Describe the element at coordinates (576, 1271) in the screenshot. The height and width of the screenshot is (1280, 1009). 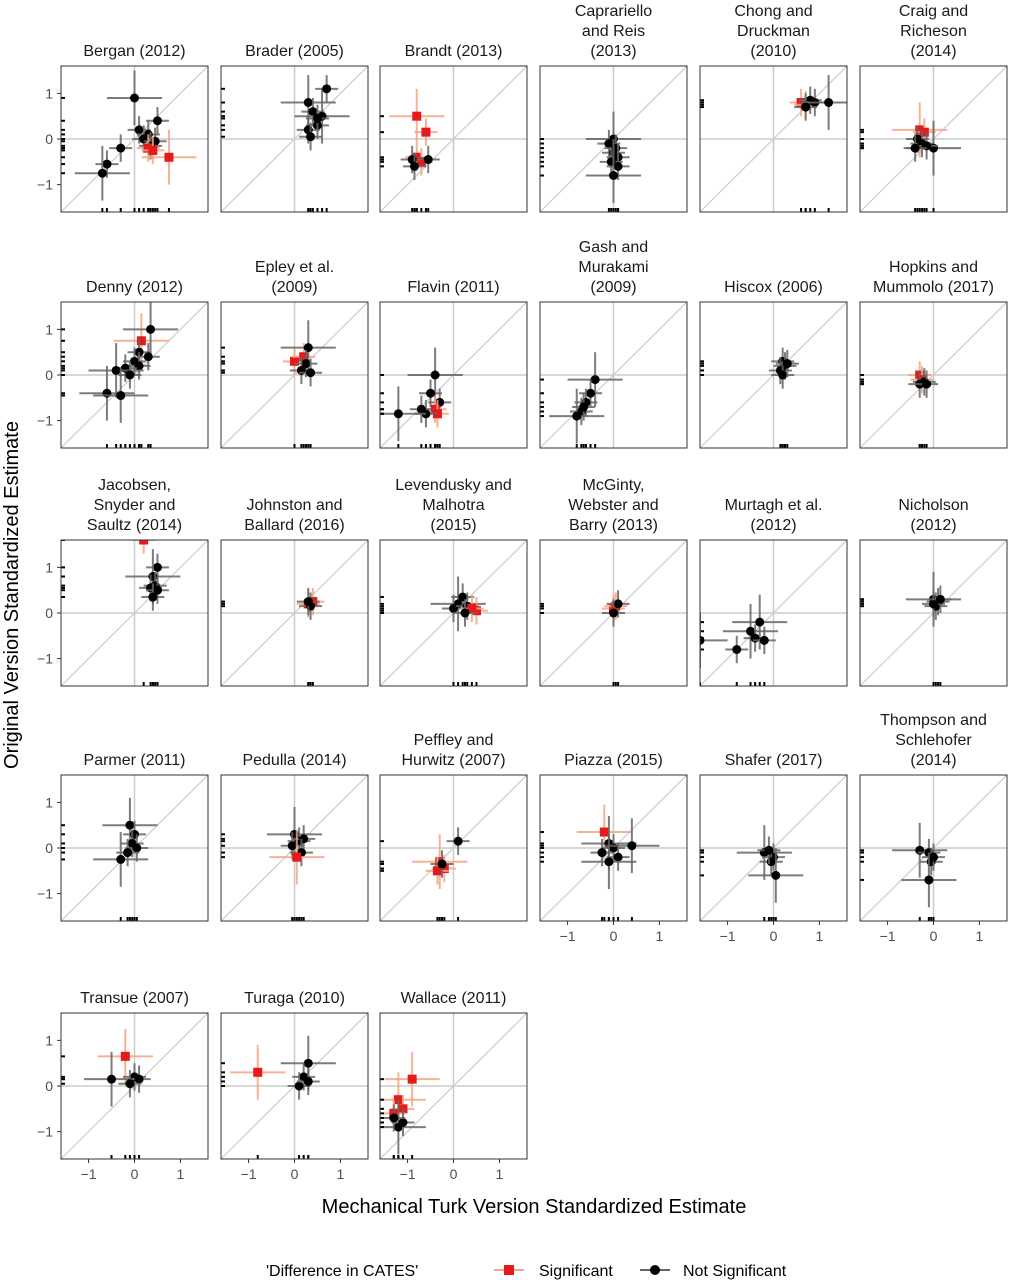
I see `legend-label-significant: Significant` at that location.